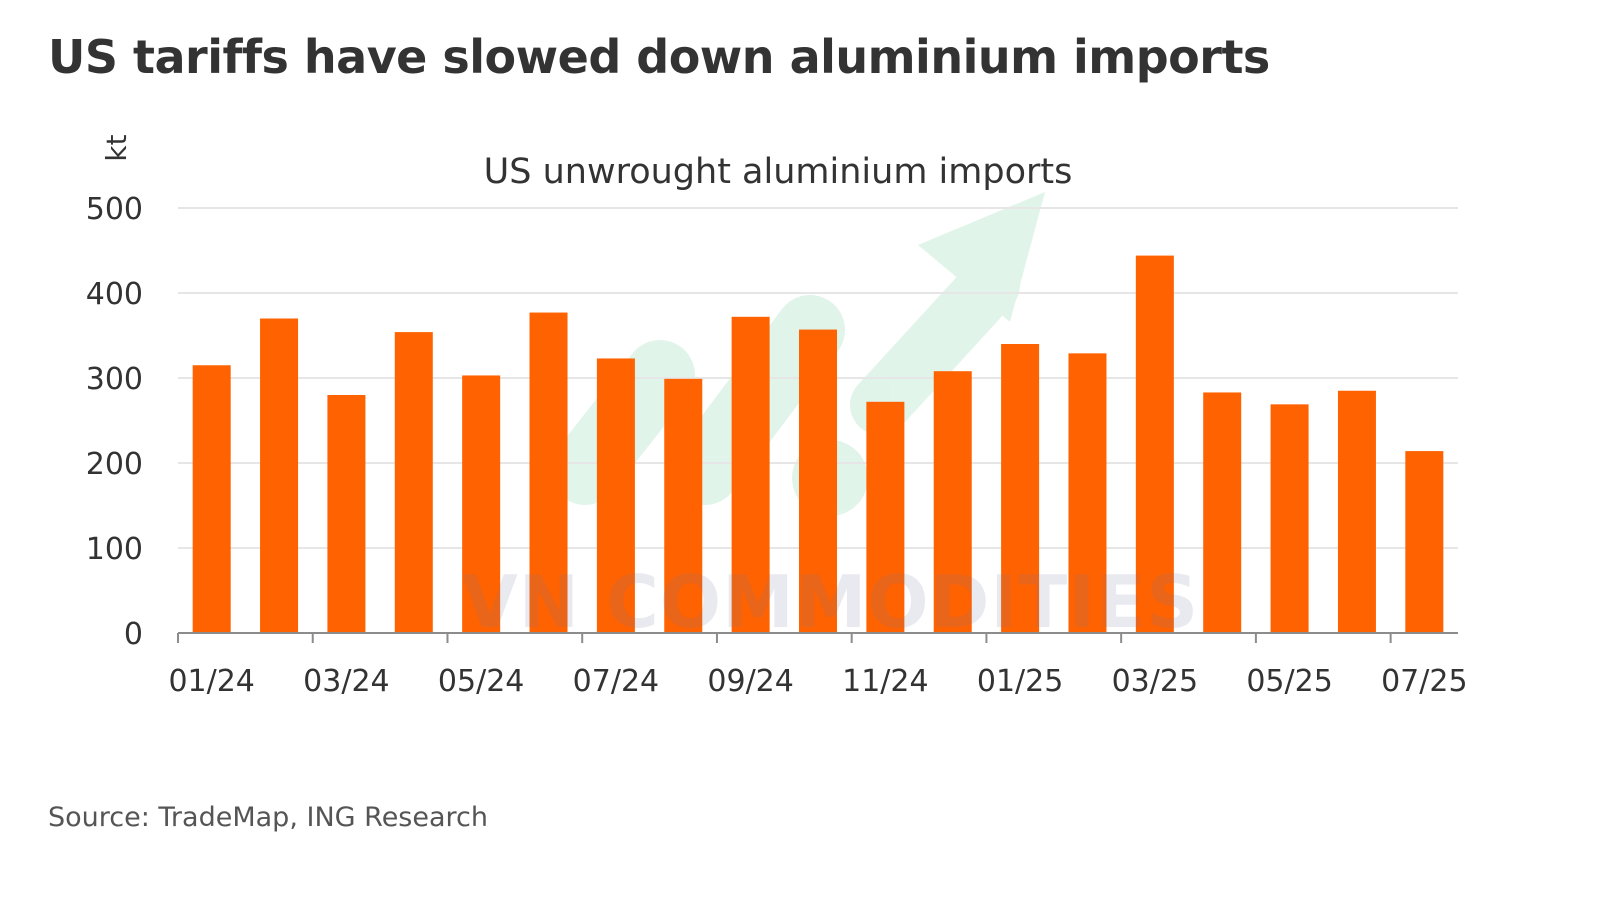  What do you see at coordinates (1424, 681) in the screenshot?
I see `x-tick-label: 07/25` at bounding box center [1424, 681].